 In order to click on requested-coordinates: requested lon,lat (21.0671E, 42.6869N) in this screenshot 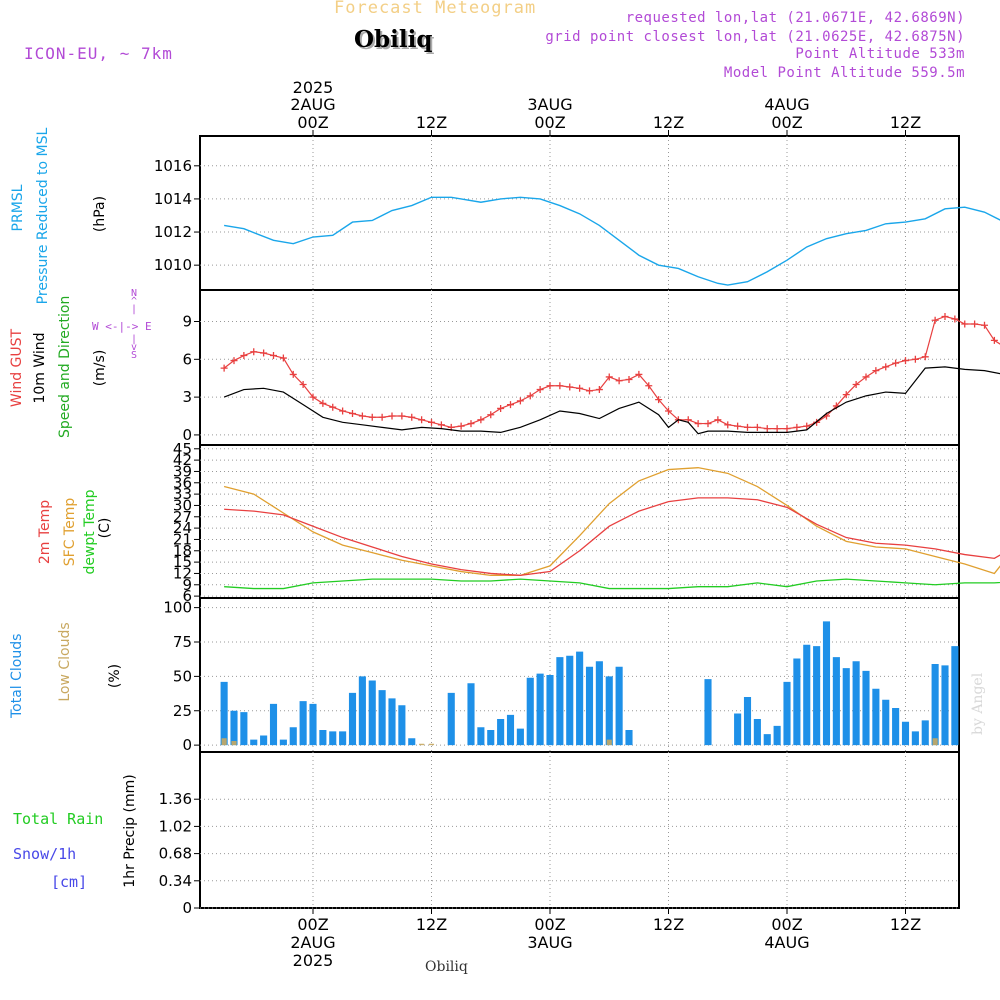, I will do `click(795, 18)`.